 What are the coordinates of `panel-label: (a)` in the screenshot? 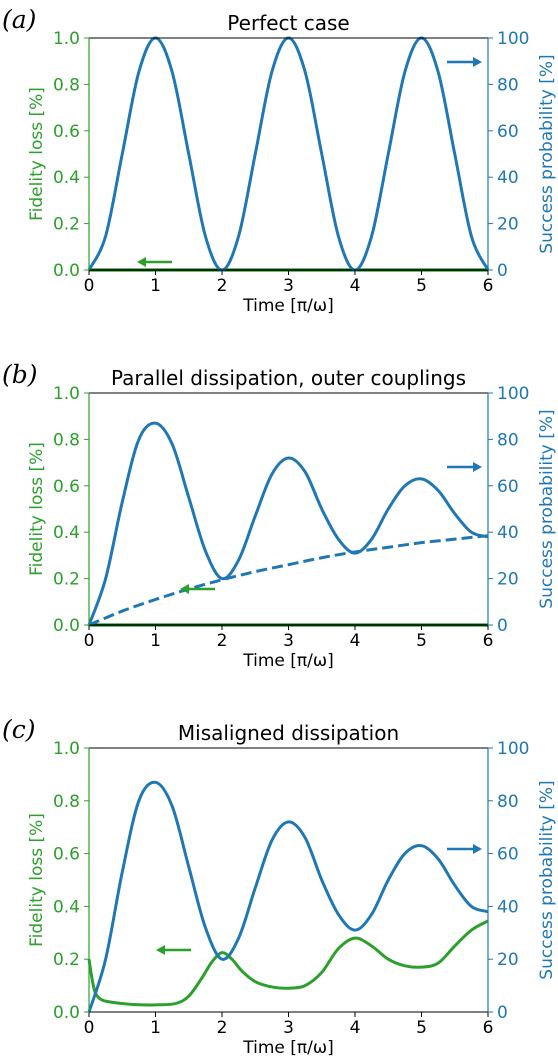 It's located at (19, 19).